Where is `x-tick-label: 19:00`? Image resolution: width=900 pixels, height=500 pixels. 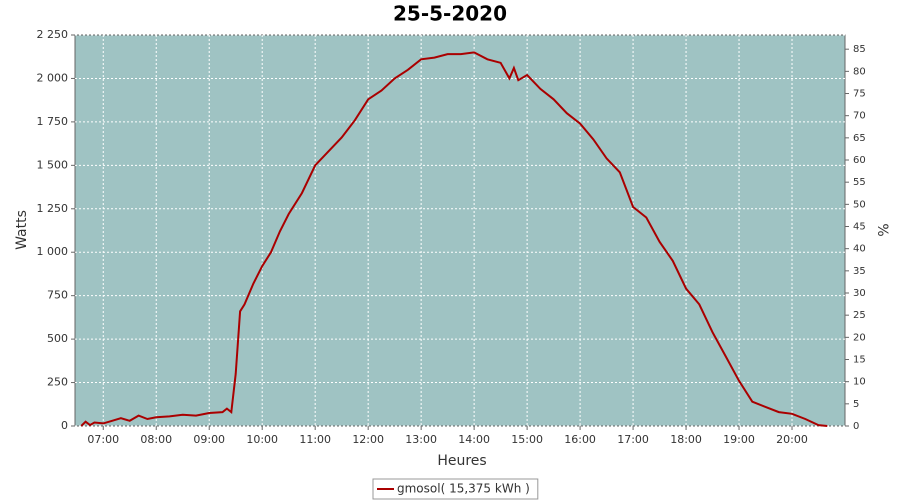
x-tick-label: 19:00 is located at coordinates (739, 439).